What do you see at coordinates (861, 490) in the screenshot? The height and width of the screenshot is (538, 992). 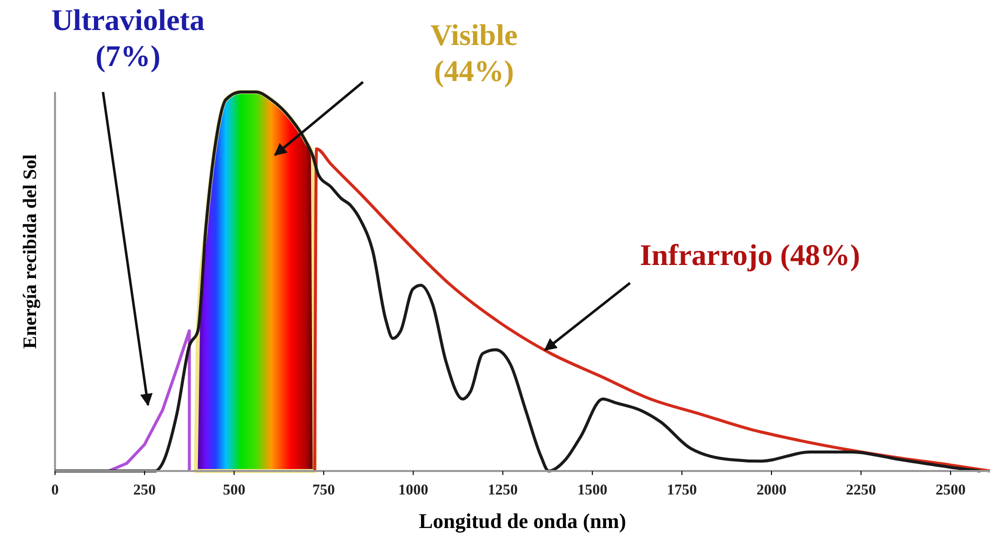 I see `x-tick-label: 2250` at bounding box center [861, 490].